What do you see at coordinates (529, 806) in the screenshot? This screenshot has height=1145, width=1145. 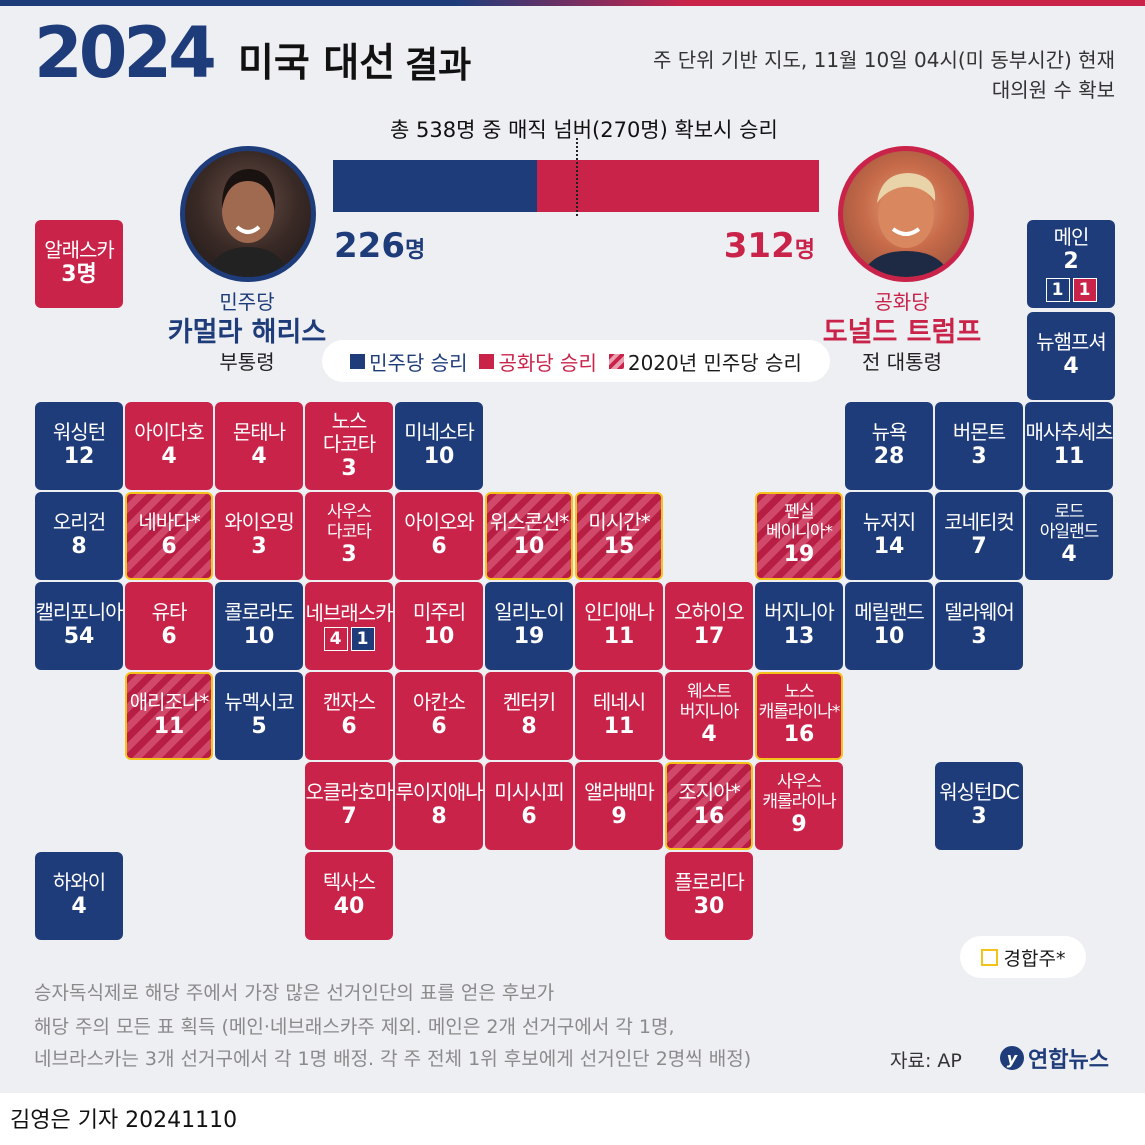 I see `state-tile: 미시시피 6` at bounding box center [529, 806].